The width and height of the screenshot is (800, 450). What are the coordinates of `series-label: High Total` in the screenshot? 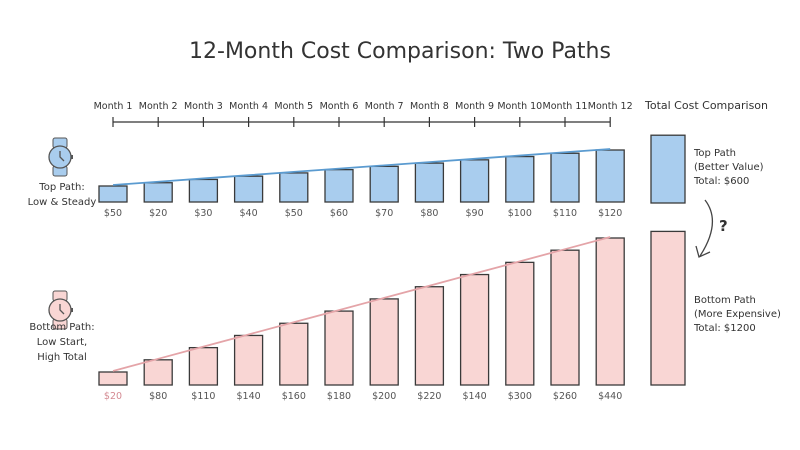 It's located at (62, 357).